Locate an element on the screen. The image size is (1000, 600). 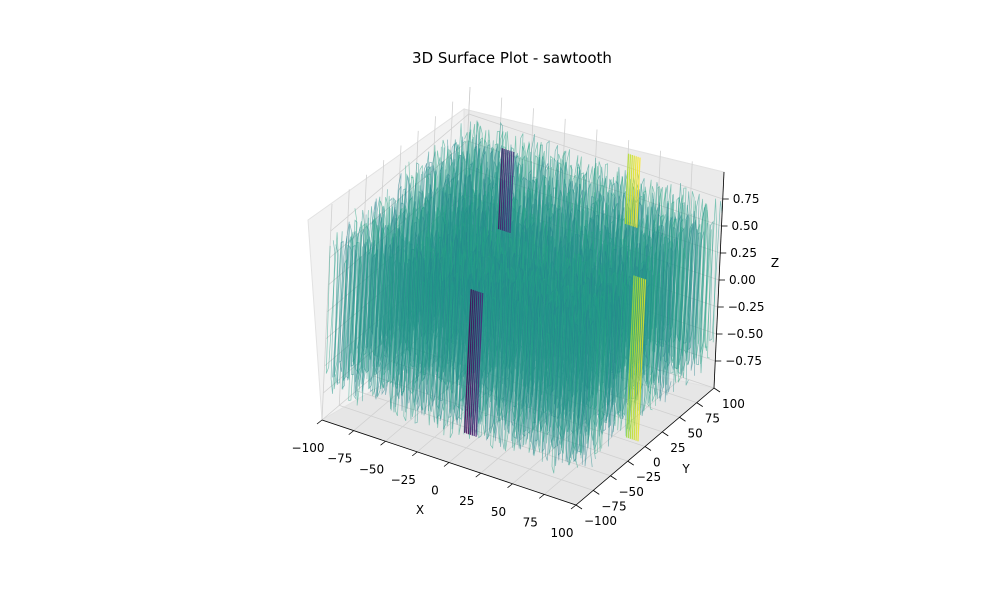
y-tick-4-label: 0 is located at coordinates (657, 463).